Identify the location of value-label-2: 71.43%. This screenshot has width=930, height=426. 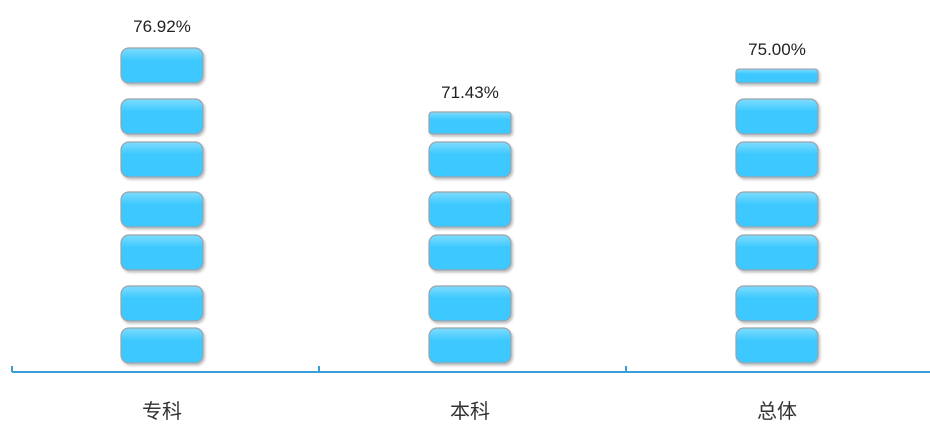
(470, 92).